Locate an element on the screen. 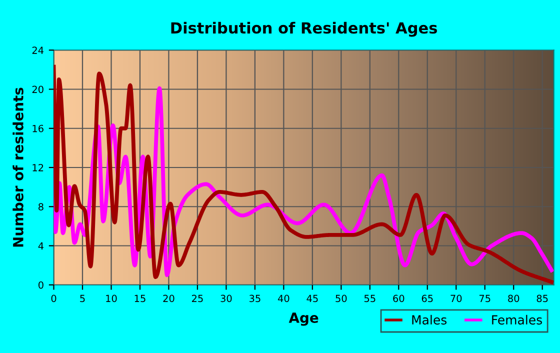  x-tick-label: 35 is located at coordinates (254, 298).